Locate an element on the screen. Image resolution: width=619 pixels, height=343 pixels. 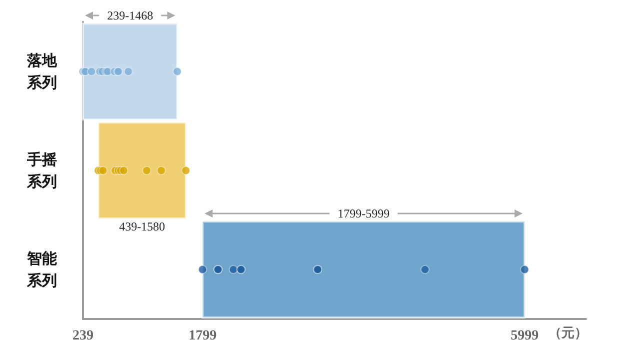
x-tick-label: 5999 is located at coordinates (524, 335).